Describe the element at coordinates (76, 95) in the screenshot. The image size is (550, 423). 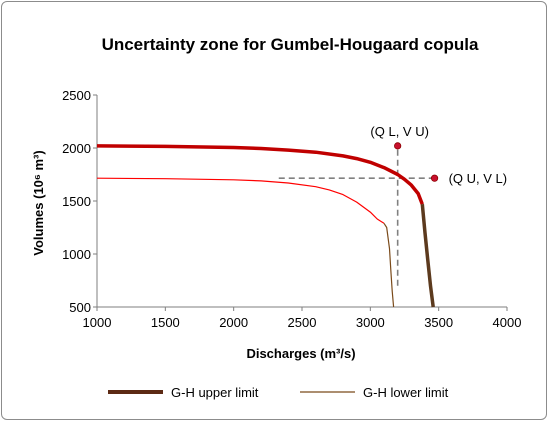
I see `y-tick-label: 2500` at that location.